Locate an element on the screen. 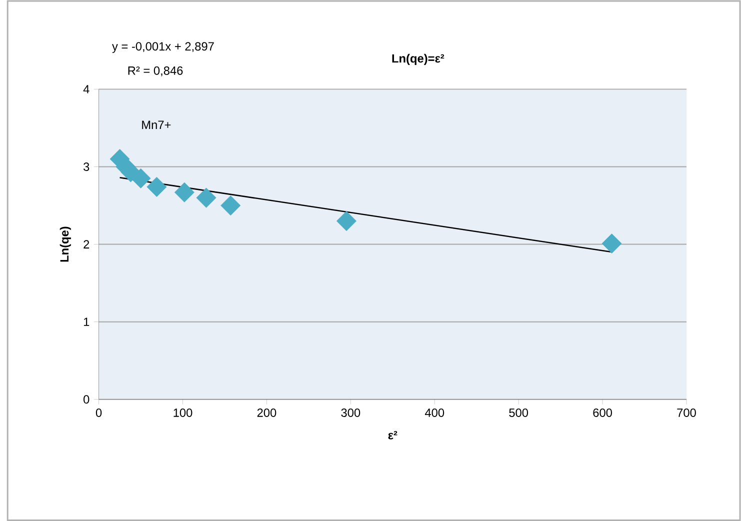 This screenshot has width=741, height=521. x-tick-label: 500 is located at coordinates (518, 412).